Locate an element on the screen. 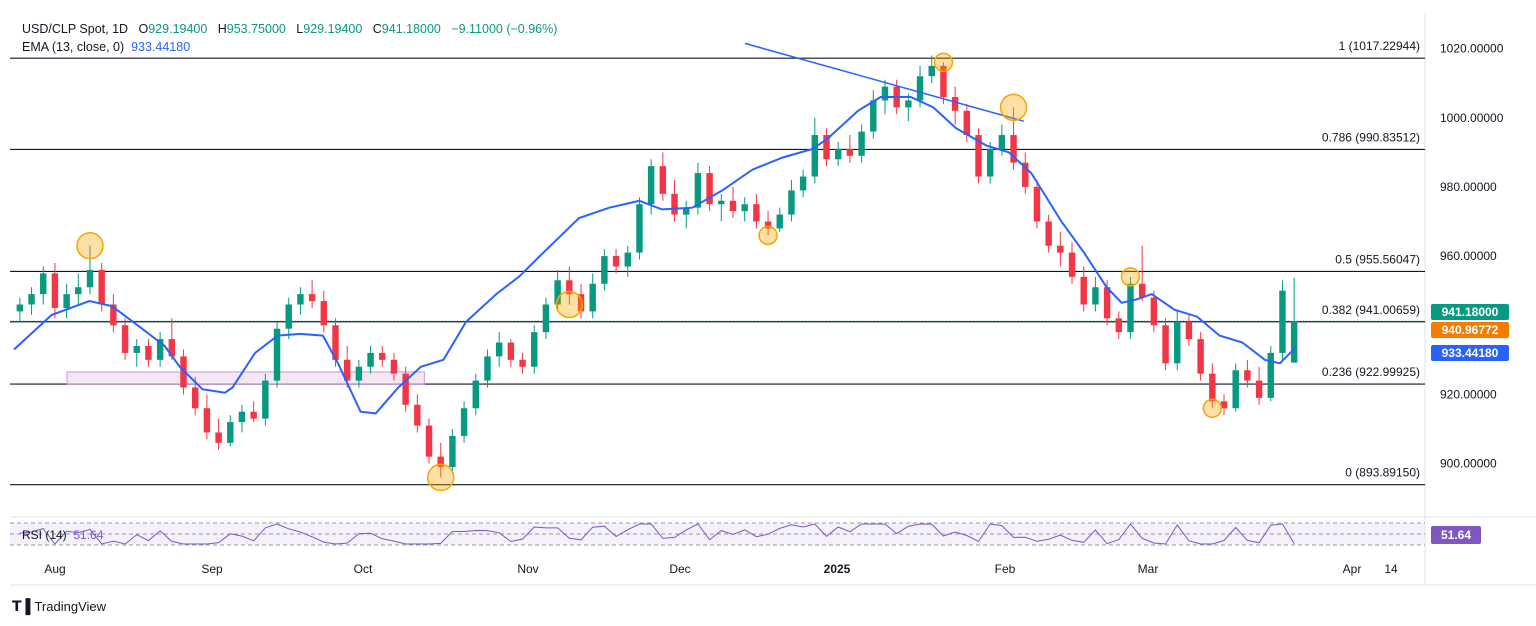  time-axis-label: Sep is located at coordinates (212, 569).